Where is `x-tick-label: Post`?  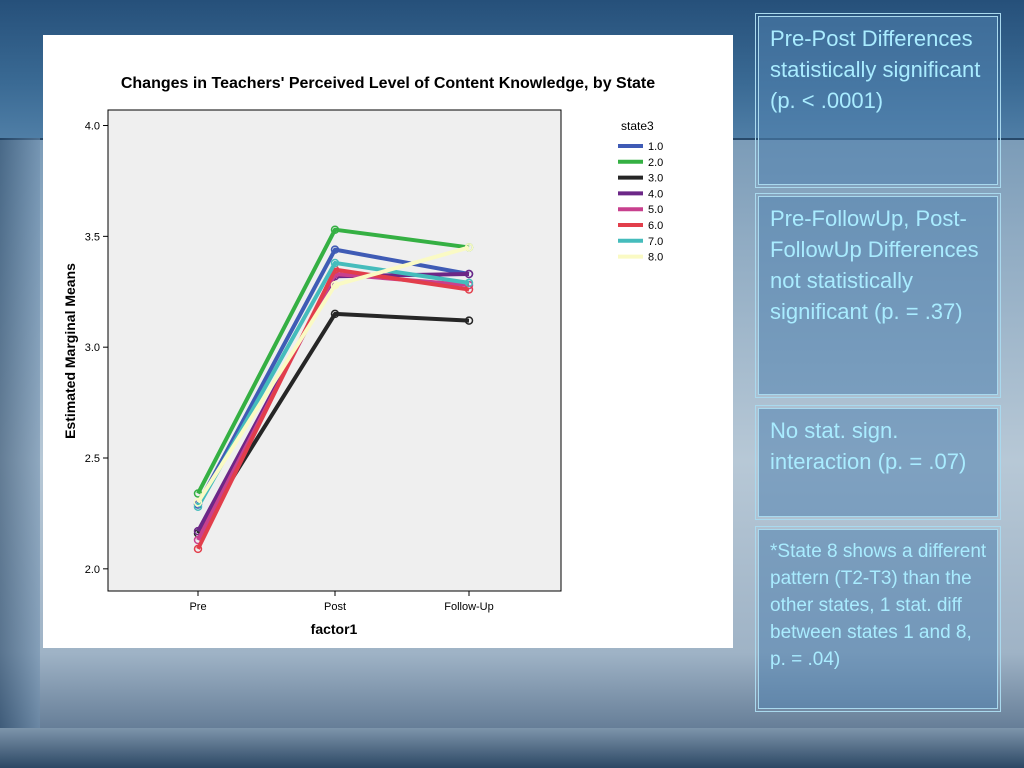
x-tick-label: Post is located at coordinates (335, 607).